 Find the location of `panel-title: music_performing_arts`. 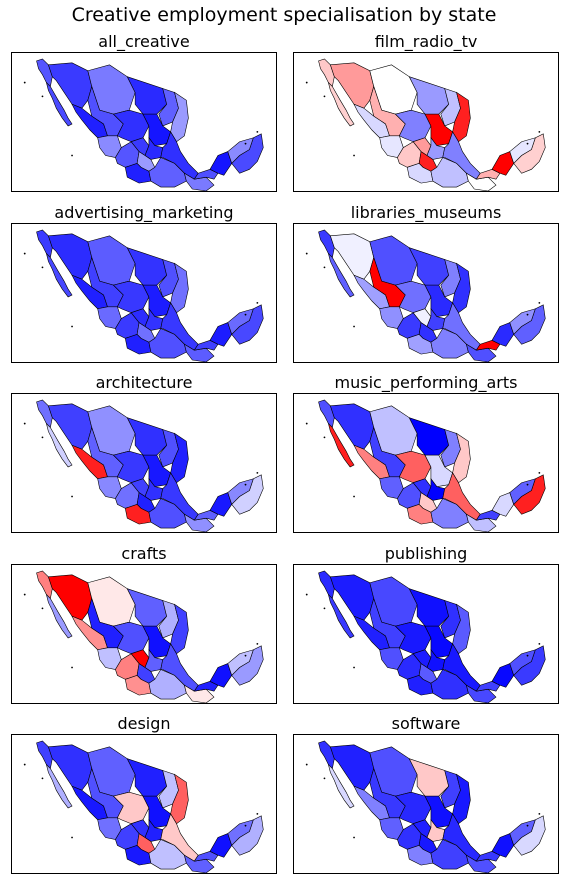

panel-title: music_performing_arts is located at coordinates (426, 382).